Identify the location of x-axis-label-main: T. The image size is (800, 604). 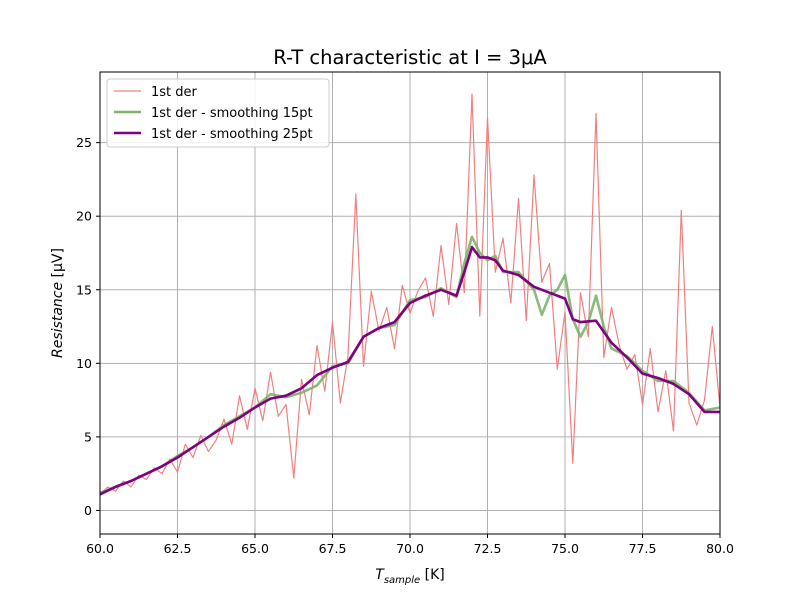
(380, 575).